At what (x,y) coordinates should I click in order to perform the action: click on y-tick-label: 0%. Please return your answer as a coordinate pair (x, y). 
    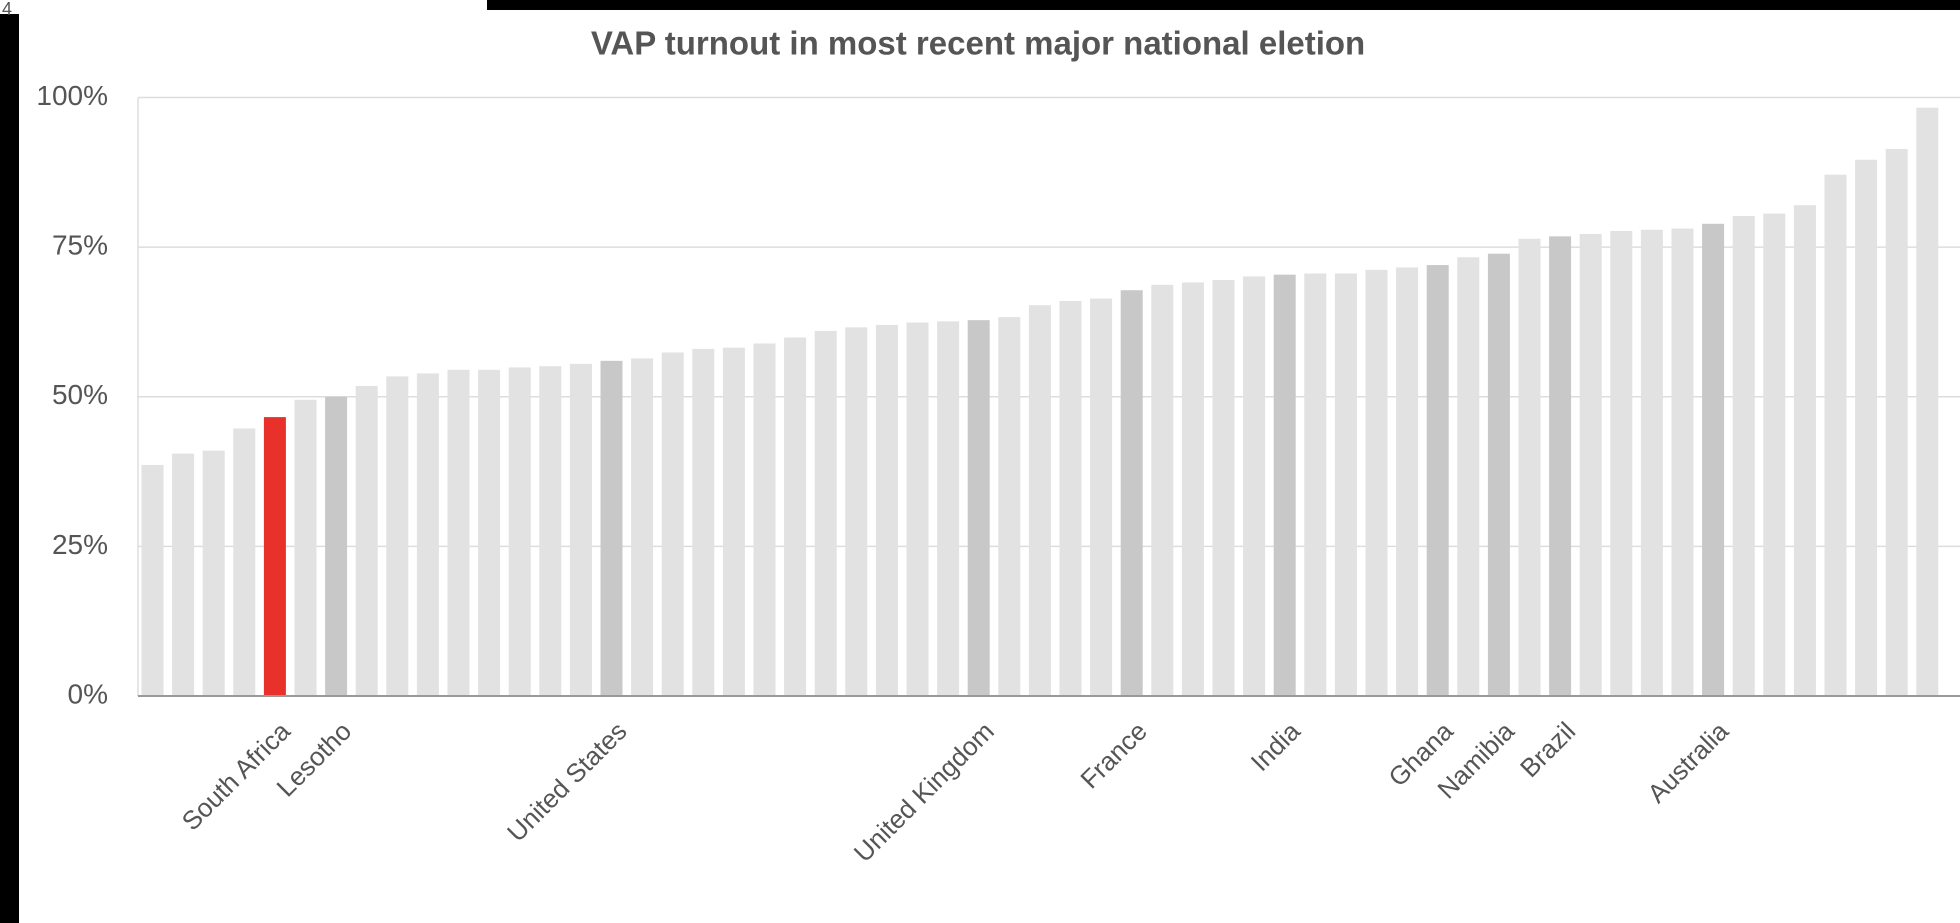
    Looking at the image, I should click on (88, 693).